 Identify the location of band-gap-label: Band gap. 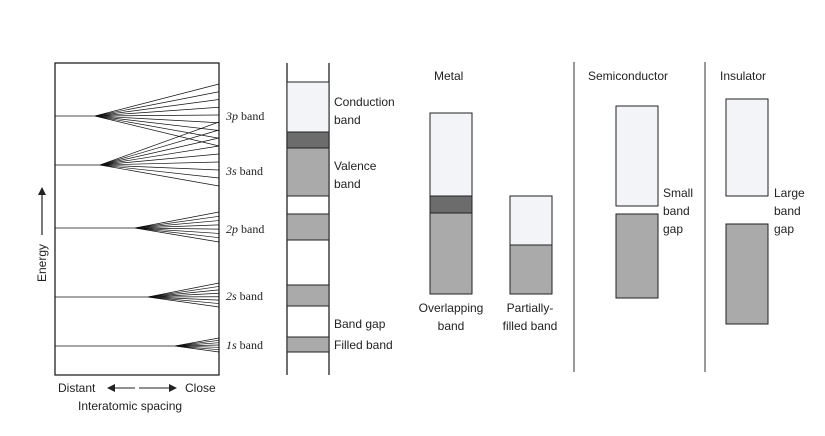
(360, 324).